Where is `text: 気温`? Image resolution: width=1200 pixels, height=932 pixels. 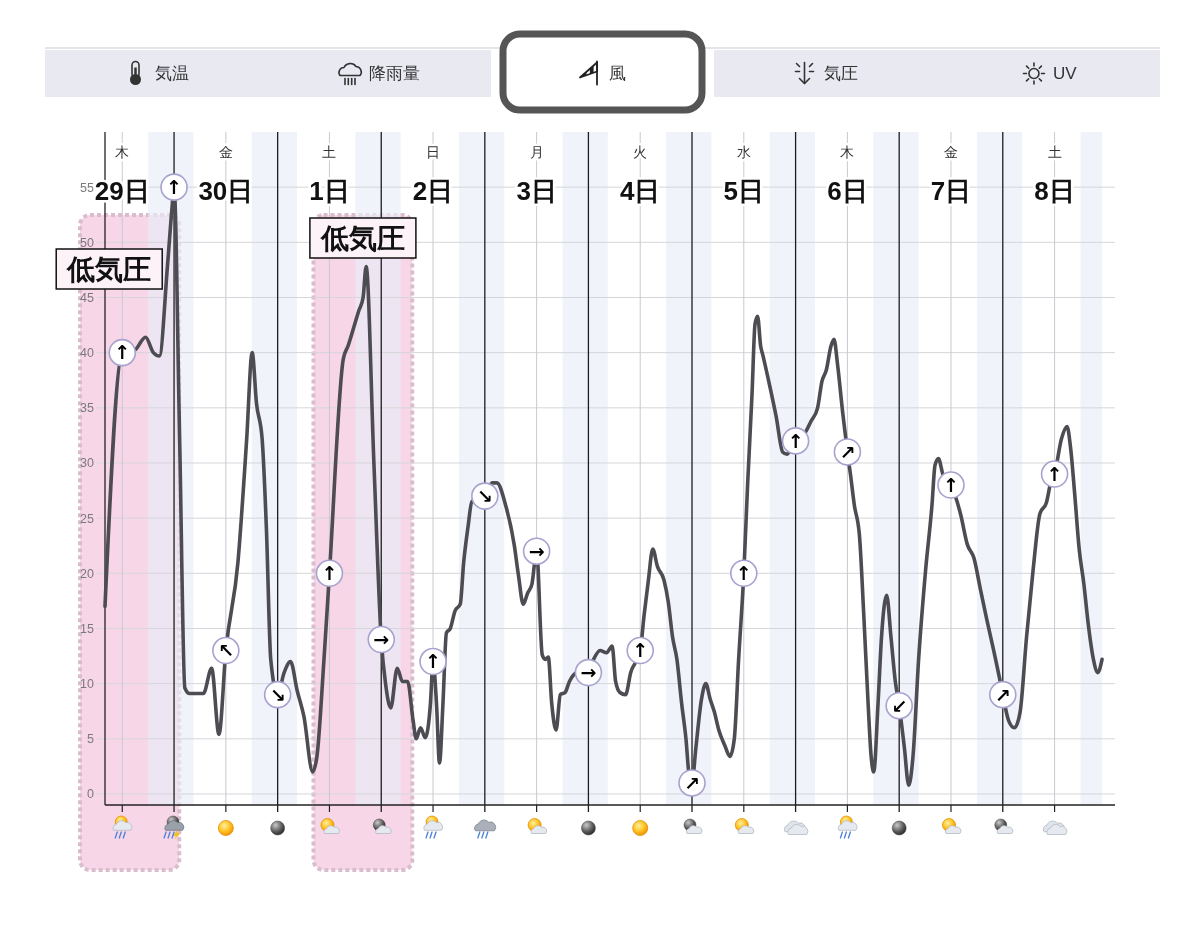
text: 気温 is located at coordinates (171, 74).